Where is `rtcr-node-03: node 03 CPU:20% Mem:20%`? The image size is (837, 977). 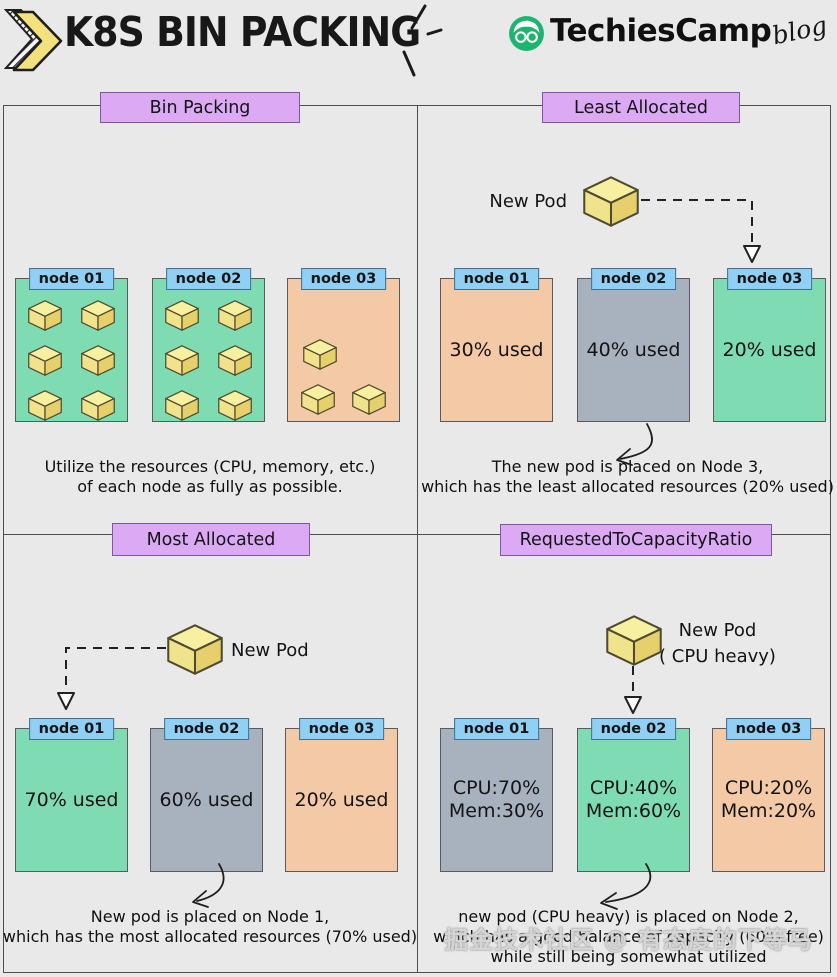
rtcr-node-03: node 03 CPU:20% Mem:20% is located at coordinates (768, 795).